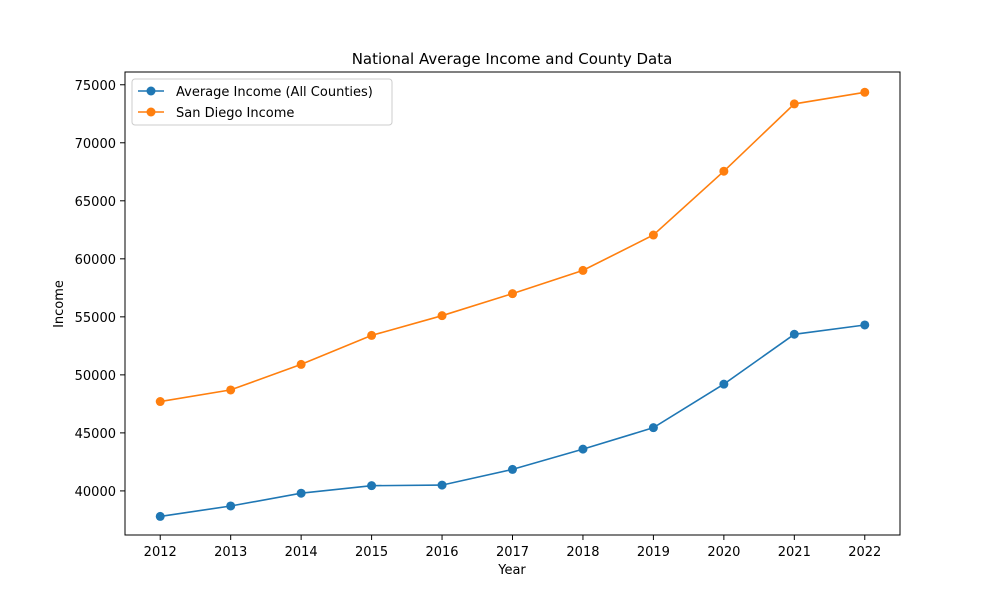 The image size is (1000, 600). Describe the element at coordinates (95, 376) in the screenshot. I see `y-tick-label: 50000` at that location.